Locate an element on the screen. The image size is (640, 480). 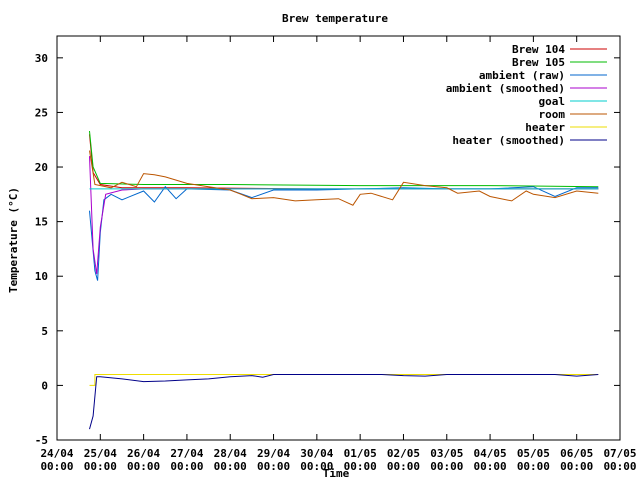
x-tick-label: 30/04 00:00 is located at coordinates (316, 460).